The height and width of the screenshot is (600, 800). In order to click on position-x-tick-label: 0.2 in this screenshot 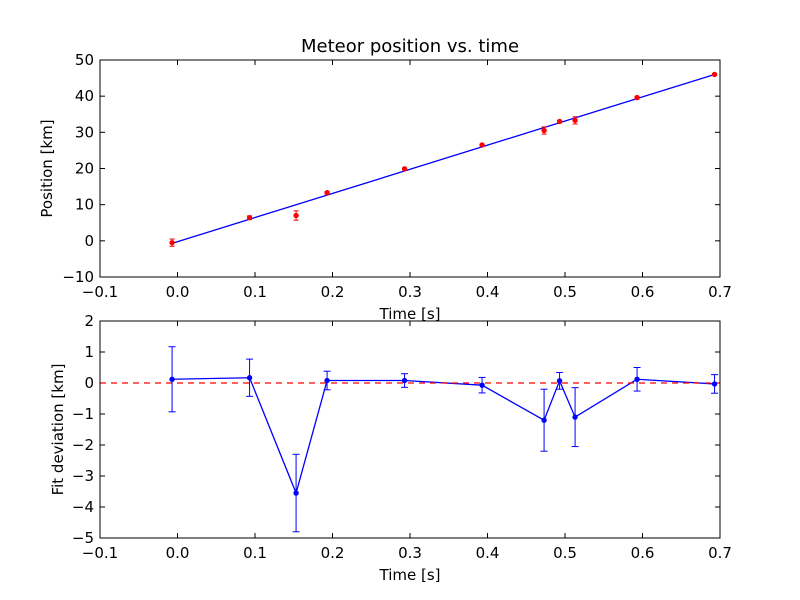, I will do `click(333, 292)`.